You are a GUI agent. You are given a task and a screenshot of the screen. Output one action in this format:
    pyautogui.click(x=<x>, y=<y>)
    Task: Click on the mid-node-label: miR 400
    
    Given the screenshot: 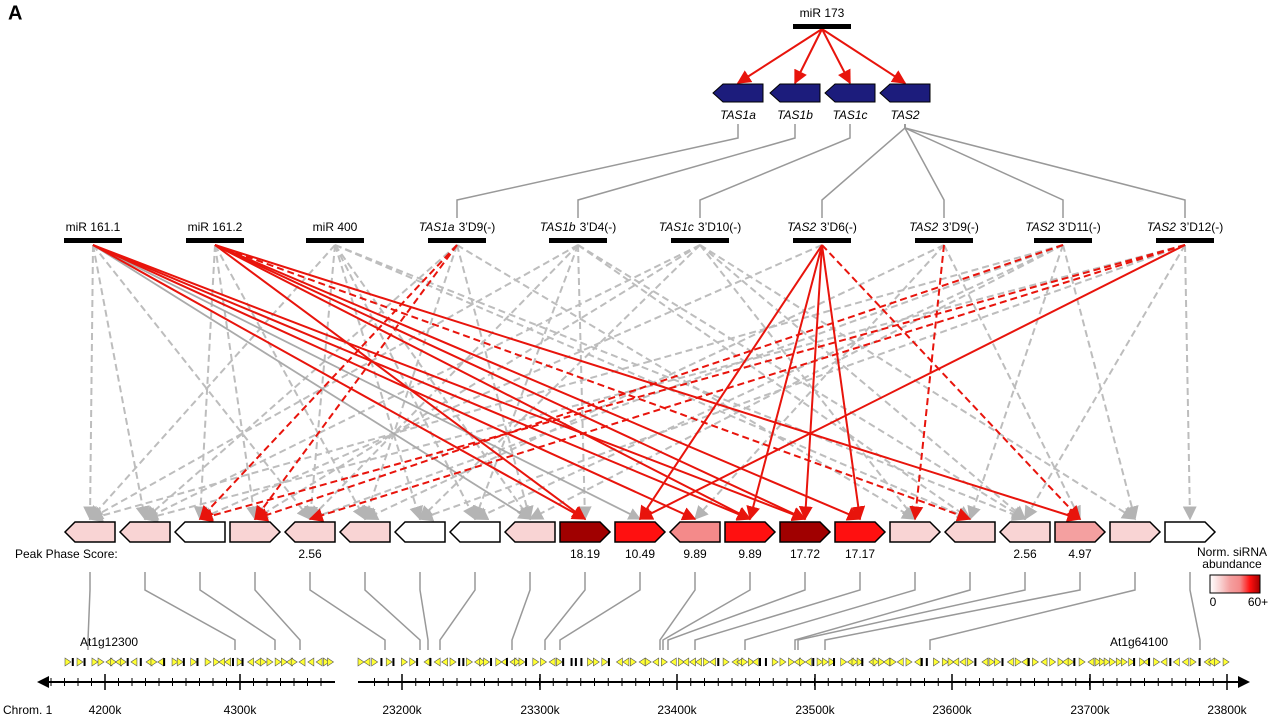 What is the action you would take?
    pyautogui.click(x=335, y=227)
    